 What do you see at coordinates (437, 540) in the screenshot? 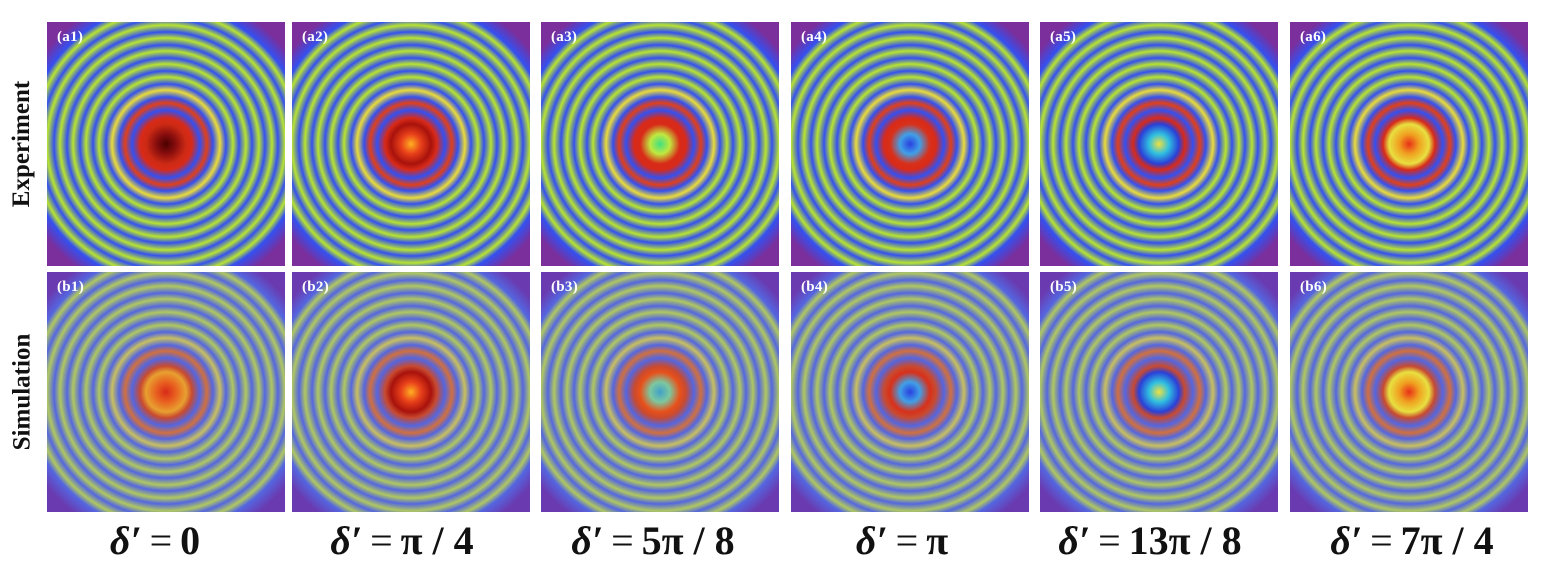
I see `caption-value: π / 4` at bounding box center [437, 540].